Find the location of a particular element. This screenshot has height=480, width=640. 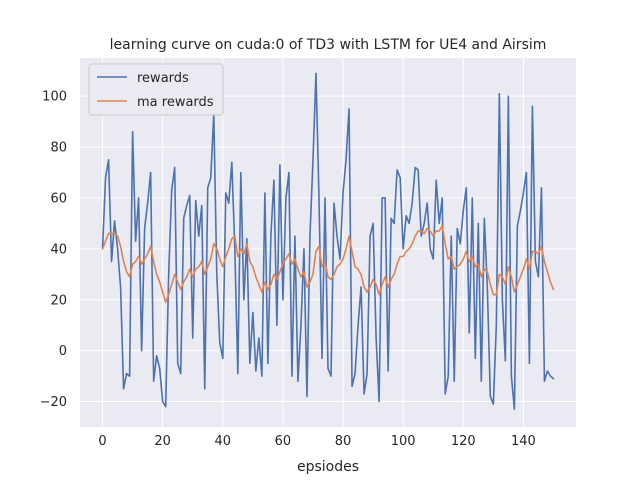

y-tick-label: −20 is located at coordinates (53, 402).